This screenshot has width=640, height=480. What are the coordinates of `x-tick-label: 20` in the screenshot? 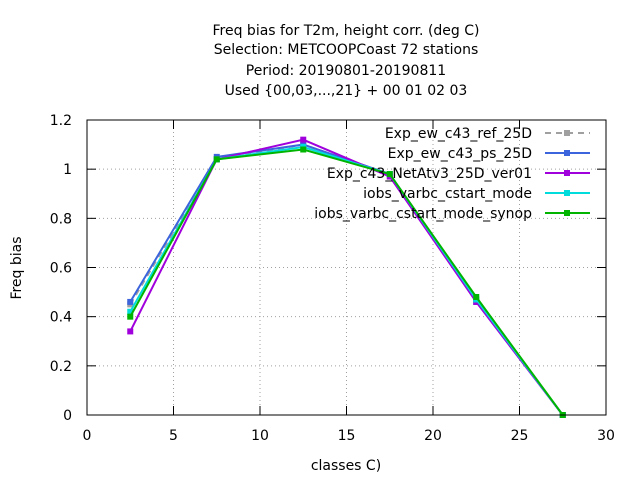 It's located at (433, 436).